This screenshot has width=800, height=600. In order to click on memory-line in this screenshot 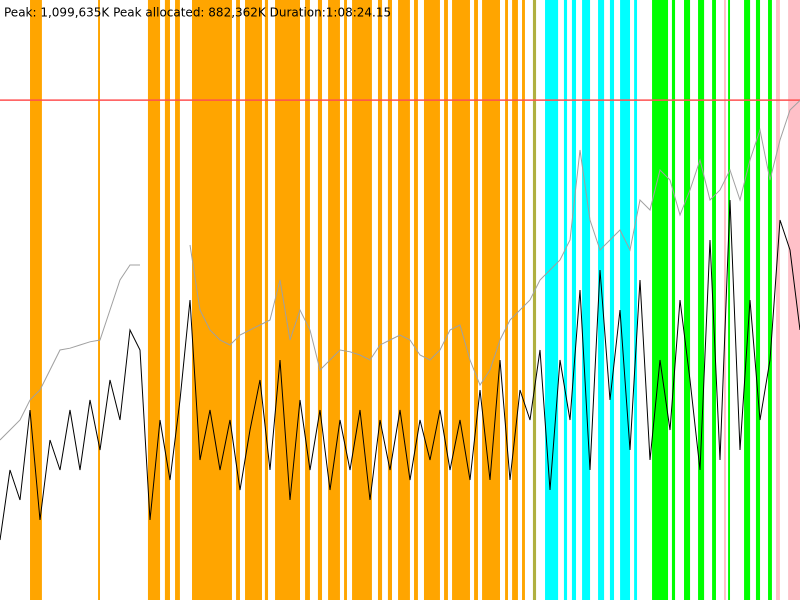, I will do `click(70, 352)`.